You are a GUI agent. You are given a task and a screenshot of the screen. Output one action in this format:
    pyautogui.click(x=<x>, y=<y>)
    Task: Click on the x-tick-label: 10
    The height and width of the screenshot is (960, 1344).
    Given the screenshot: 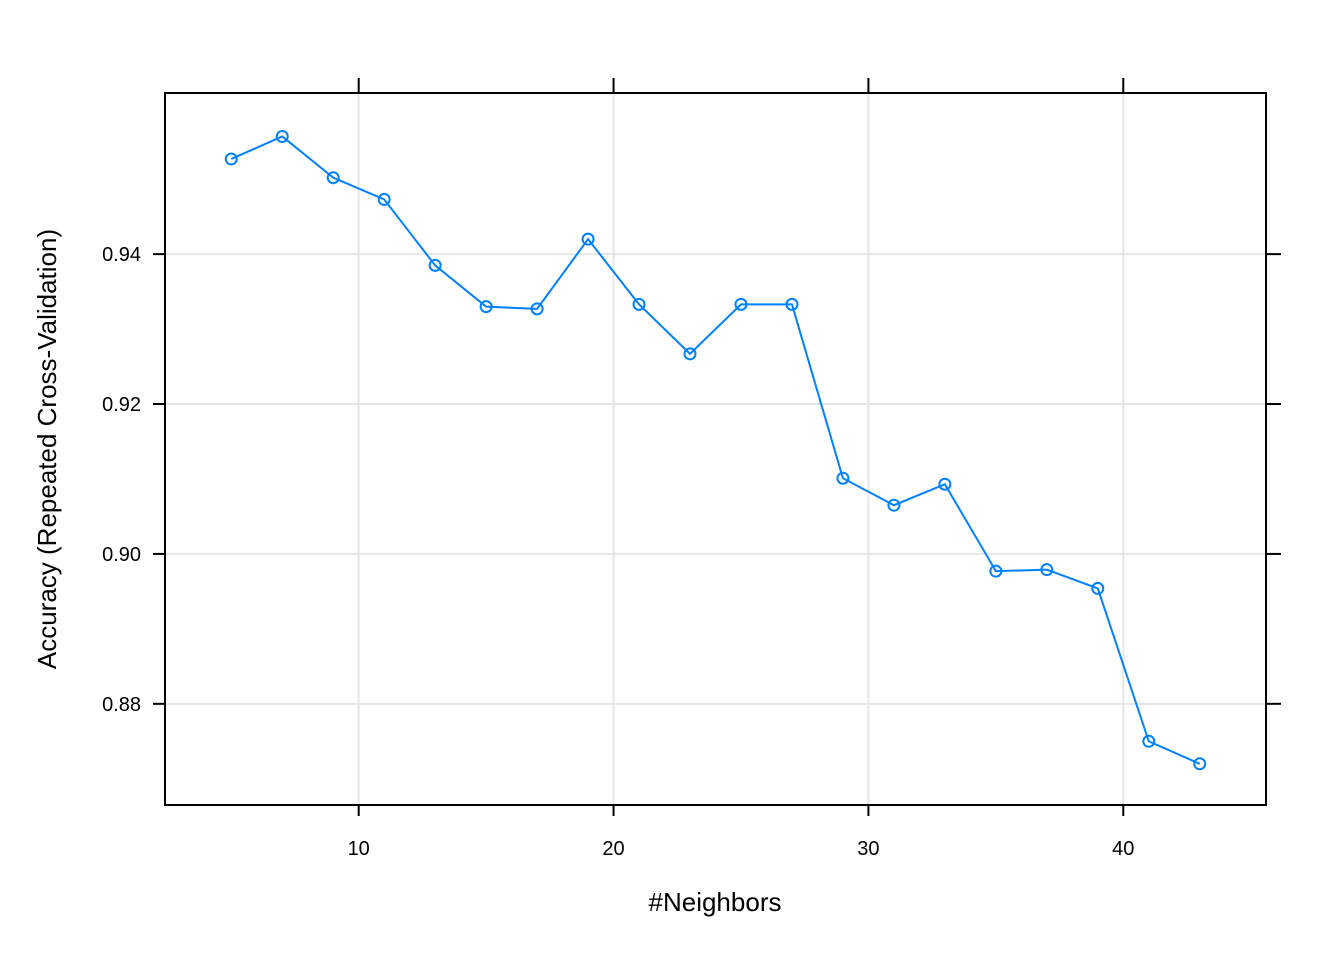 What is the action you would take?
    pyautogui.click(x=359, y=849)
    